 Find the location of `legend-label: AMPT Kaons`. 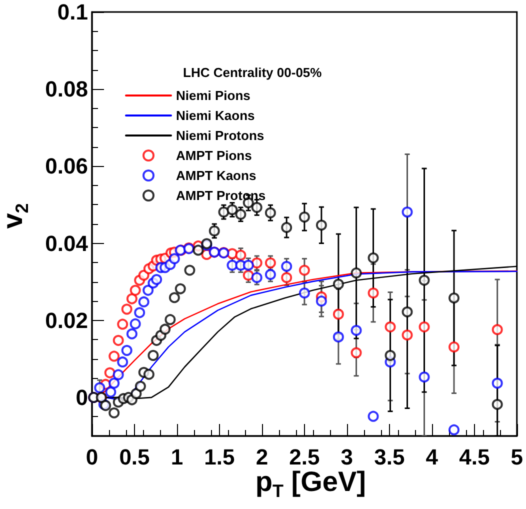

legend-label: AMPT Kaons is located at coordinates (216, 175).